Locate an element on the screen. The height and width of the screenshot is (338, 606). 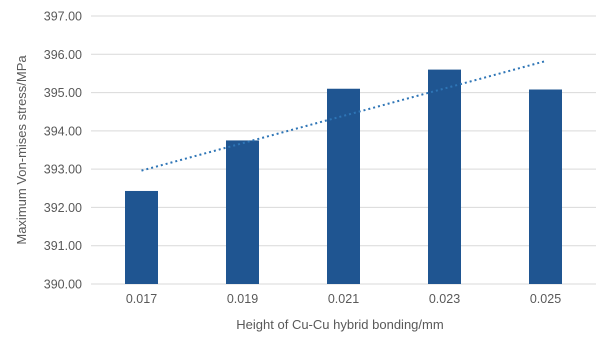
x-tick-label: 0.025 is located at coordinates (545, 299).